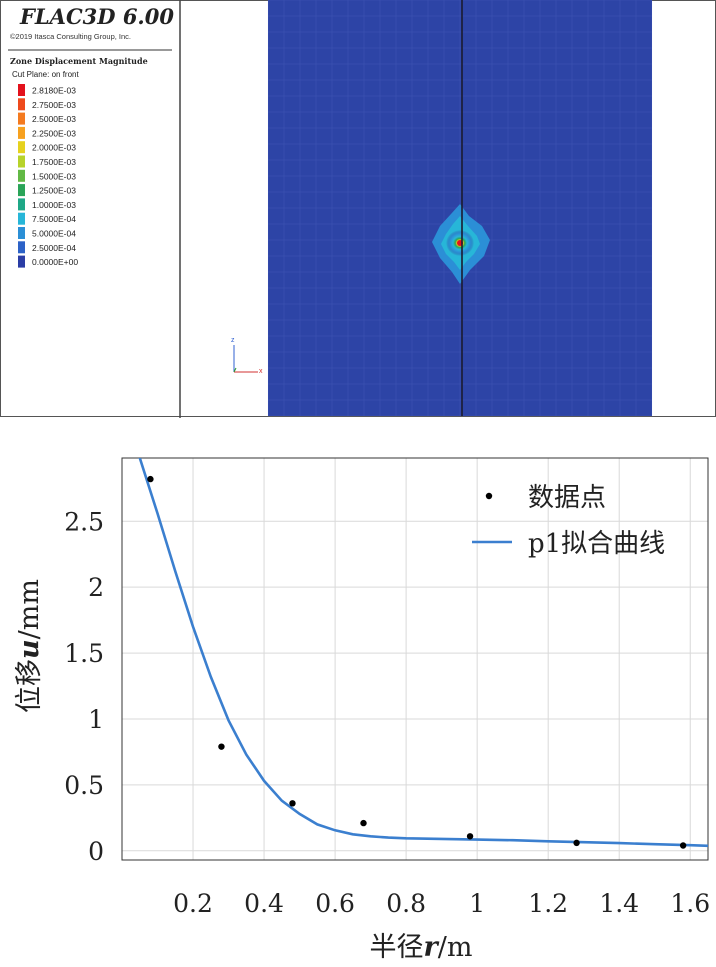  What do you see at coordinates (54, 148) in the screenshot?
I see `legend-entry-label-4: 2.0000E-03` at bounding box center [54, 148].